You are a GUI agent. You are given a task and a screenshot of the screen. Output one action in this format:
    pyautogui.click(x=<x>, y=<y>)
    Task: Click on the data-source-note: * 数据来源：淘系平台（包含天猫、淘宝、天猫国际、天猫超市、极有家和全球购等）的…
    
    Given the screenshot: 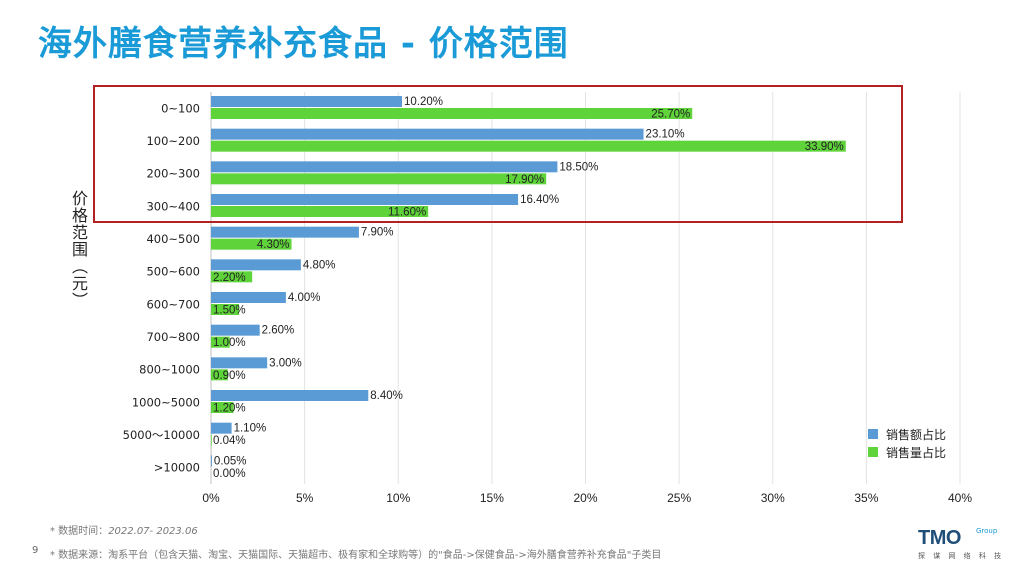 What is the action you would take?
    pyautogui.click(x=356, y=555)
    